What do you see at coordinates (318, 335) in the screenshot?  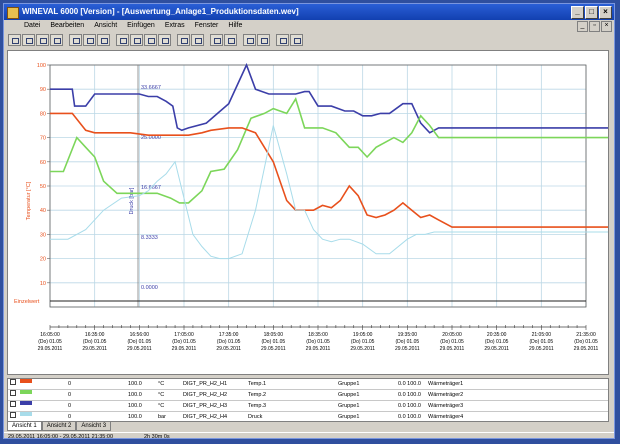 I see `x-tick-label: 18:35:00` at bounding box center [318, 335].